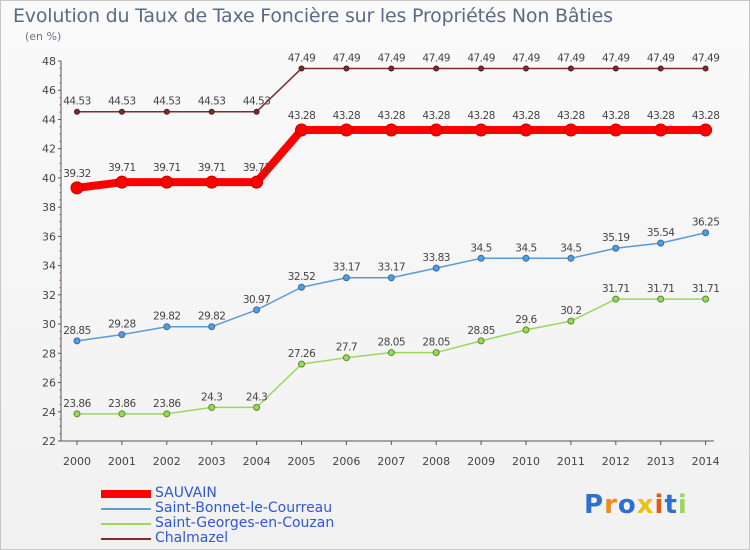  What do you see at coordinates (49, 266) in the screenshot?
I see `y-tick-label: 34` at bounding box center [49, 266].